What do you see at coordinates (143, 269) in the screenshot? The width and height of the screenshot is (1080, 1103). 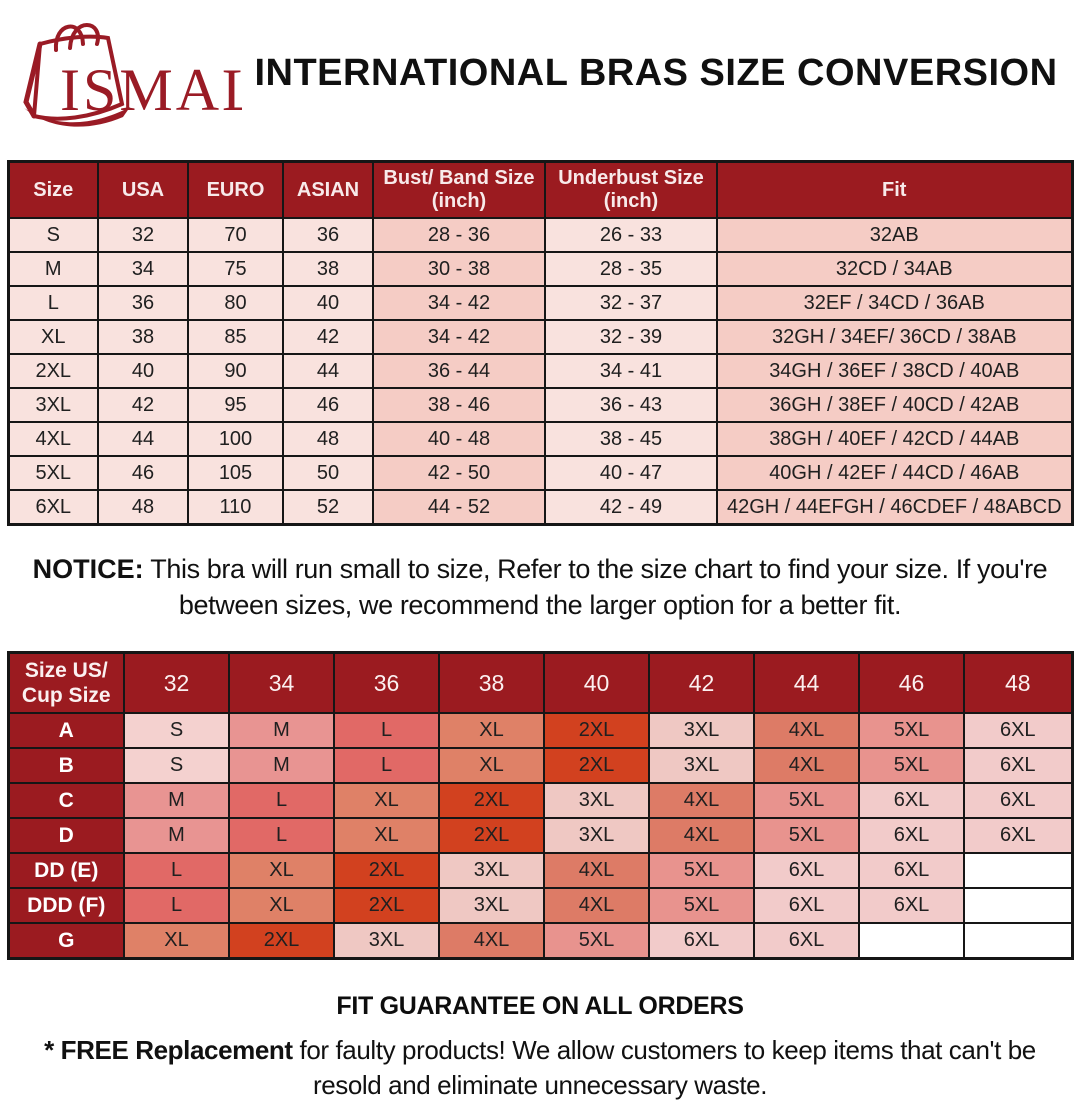 I see `size-table-cell: 34` at bounding box center [143, 269].